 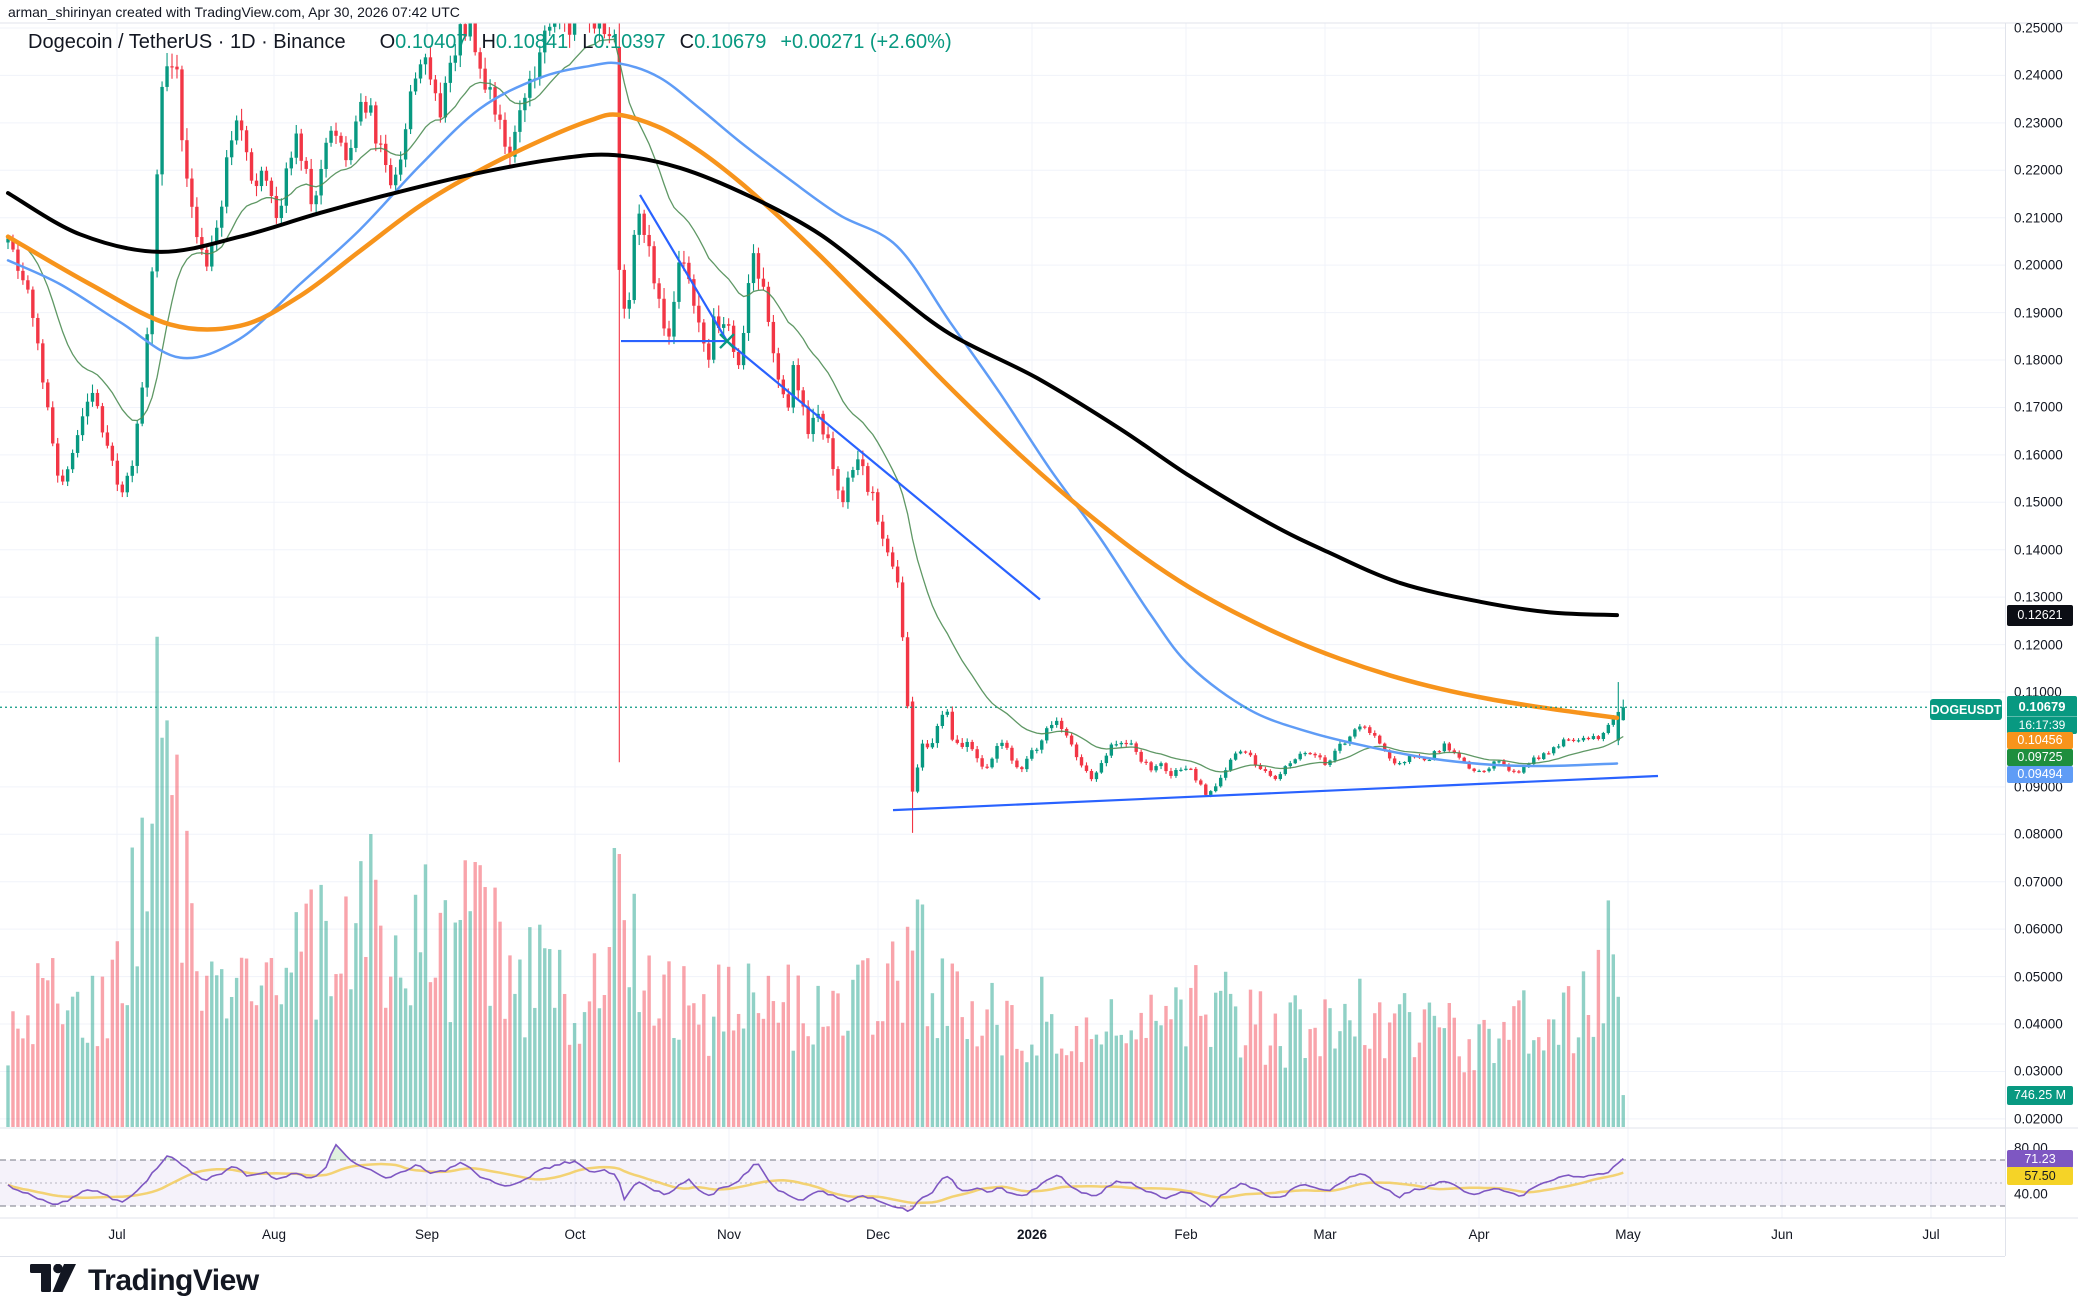 What do you see at coordinates (2042, 706) in the screenshot?
I see `last-price-value: 0.10679` at bounding box center [2042, 706].